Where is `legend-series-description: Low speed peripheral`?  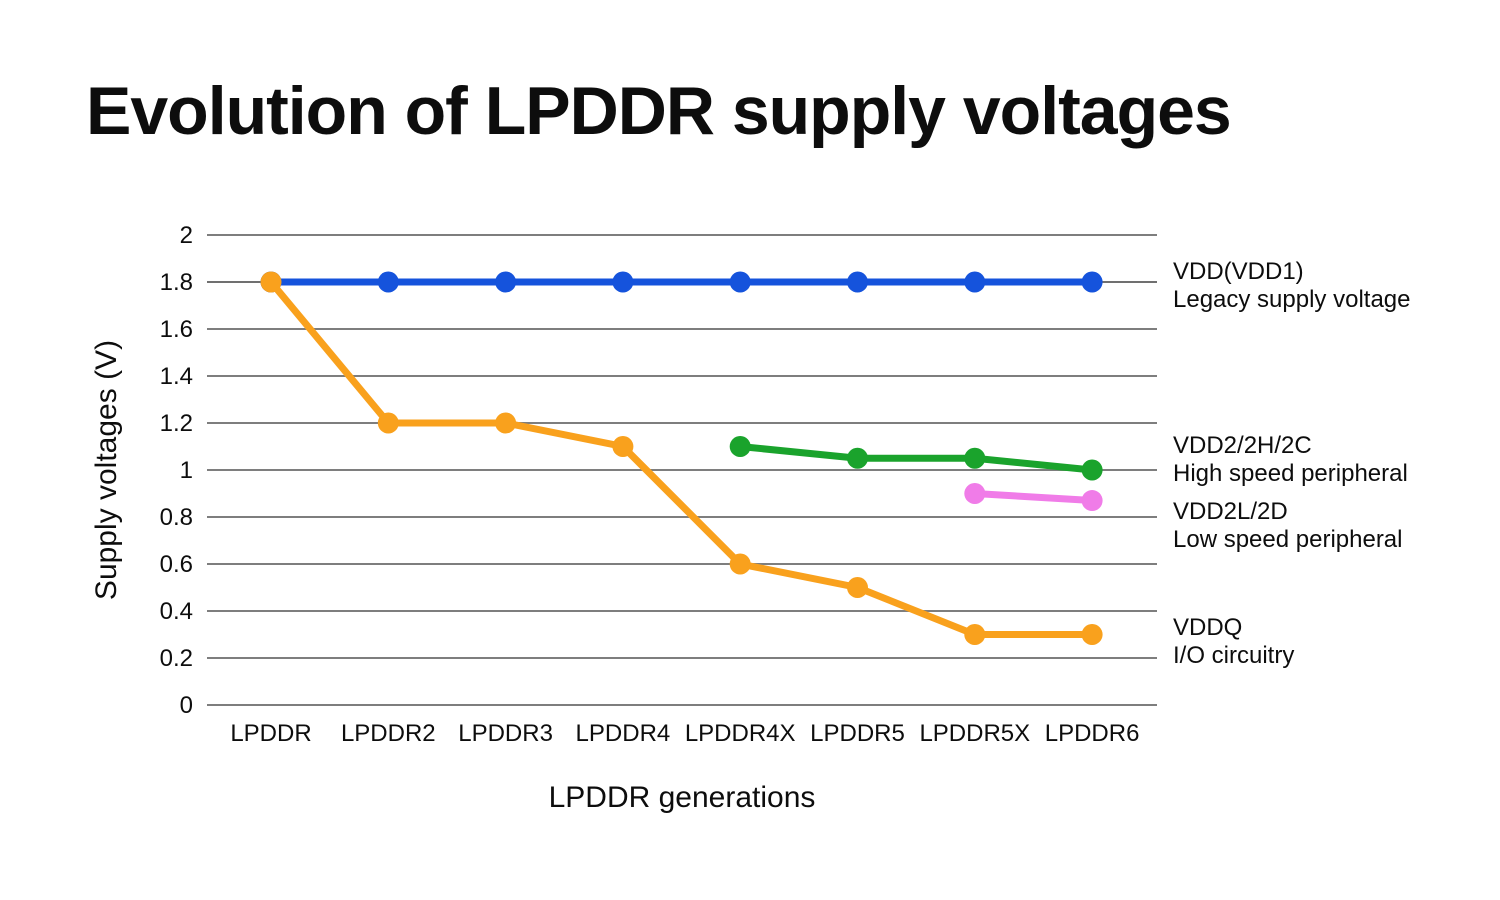 legend-series-description: Low speed peripheral is located at coordinates (1288, 539).